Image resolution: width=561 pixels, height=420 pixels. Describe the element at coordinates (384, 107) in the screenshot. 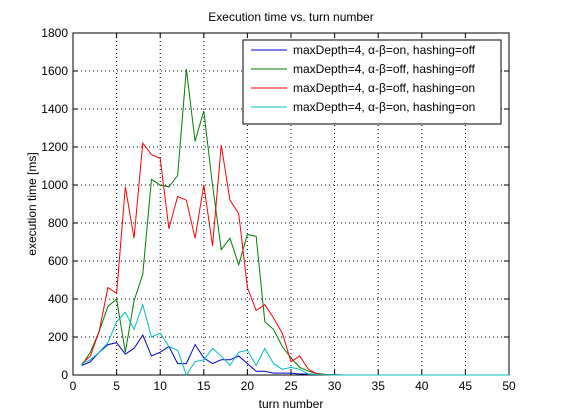

I see `legend-label-4: maxDepth=4, α-β=on, hashing=on` at that location.